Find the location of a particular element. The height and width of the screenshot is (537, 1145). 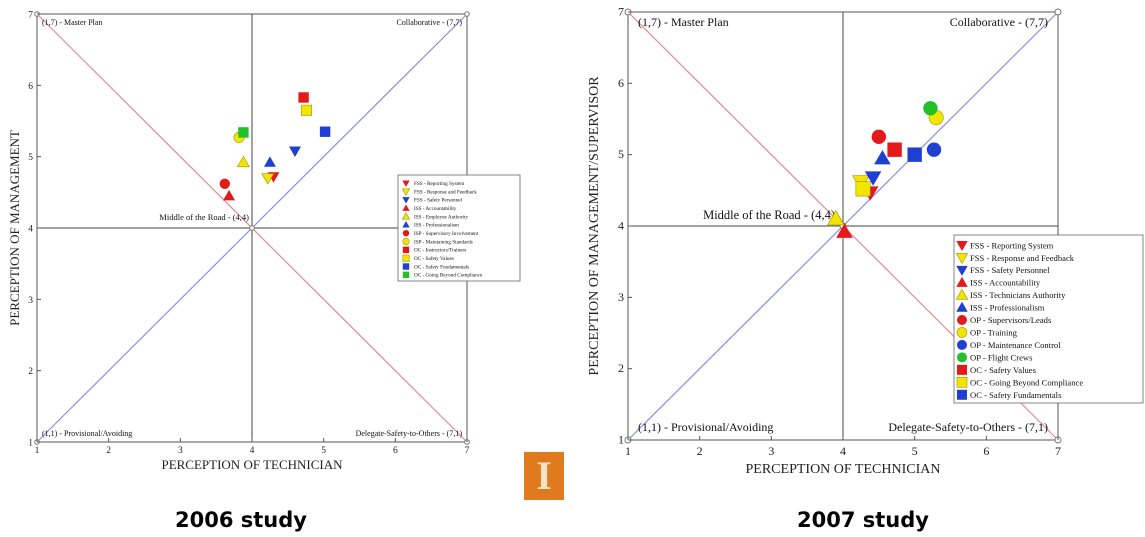

legend-label: OP - Maintenance Control is located at coordinates (1015, 345).